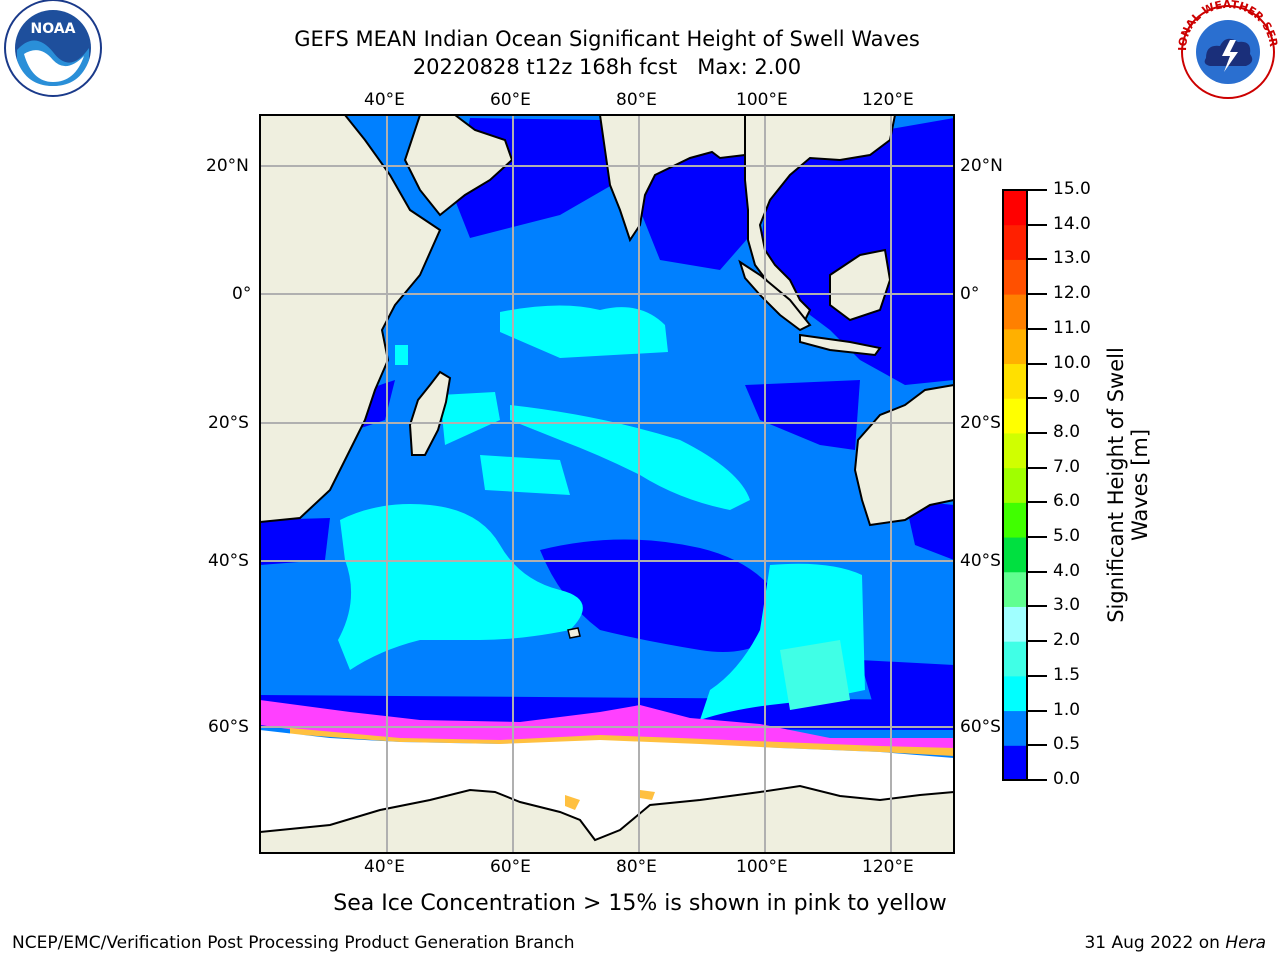 The width and height of the screenshot is (1280, 960). What do you see at coordinates (929, 530) in the screenshot?
I see `bight-low` at bounding box center [929, 530].